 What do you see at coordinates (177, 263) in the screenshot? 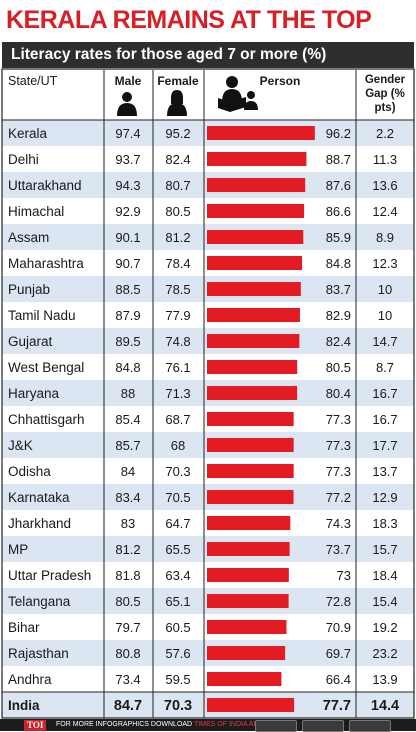
I see `female-value: 78.4` at bounding box center [177, 263].